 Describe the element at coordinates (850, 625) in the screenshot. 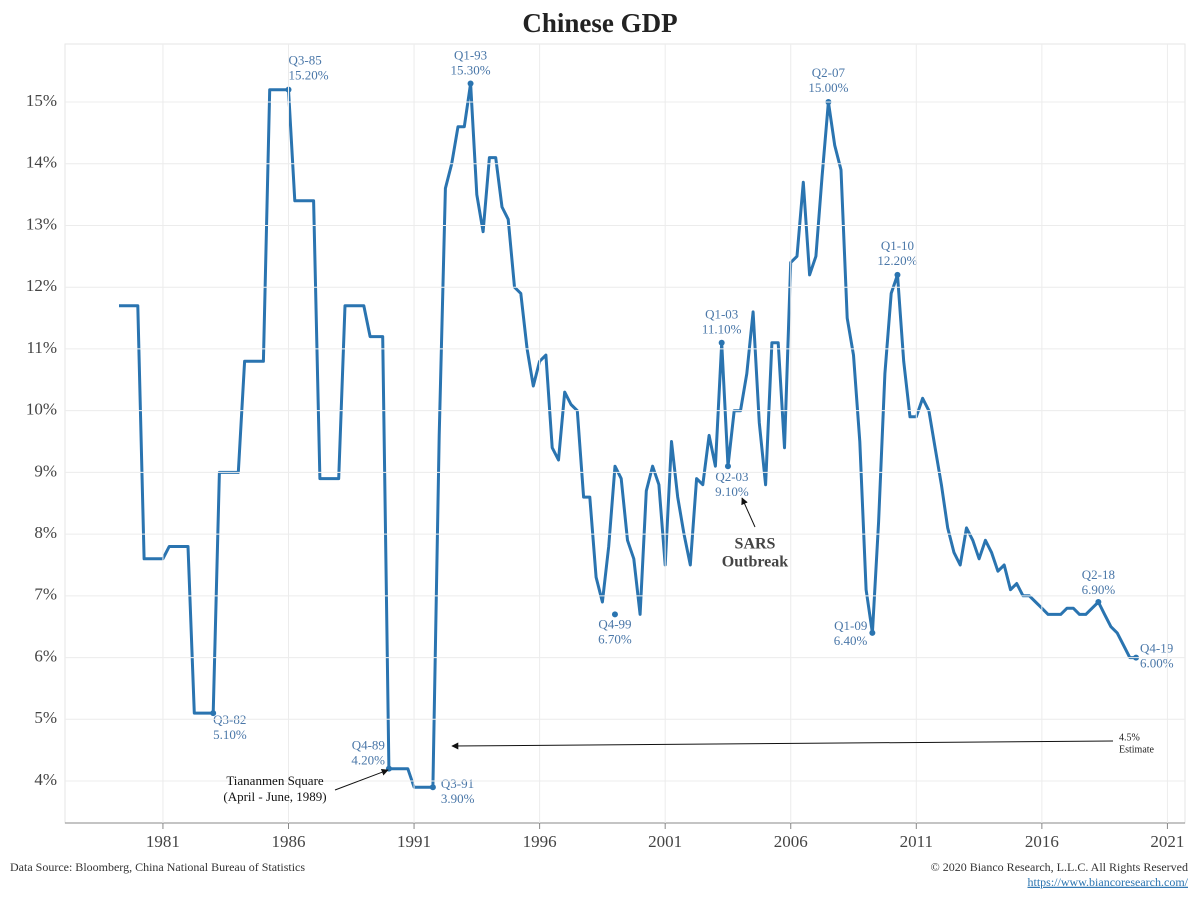

I see `annotation-label: Q1-09` at that location.